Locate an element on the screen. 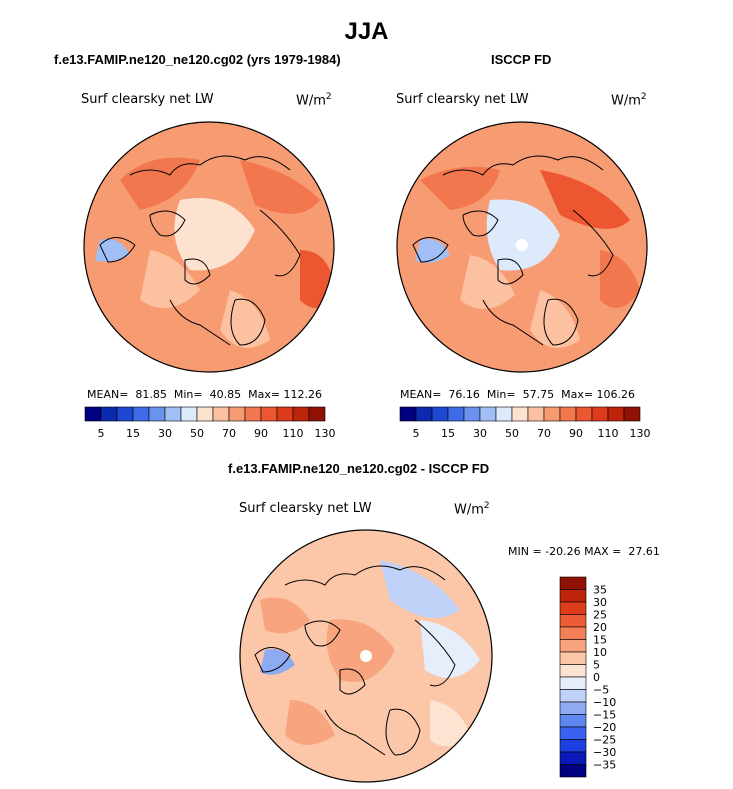 This screenshot has height=789, width=733. panel2-region-hudson is located at coordinates (432, 251).